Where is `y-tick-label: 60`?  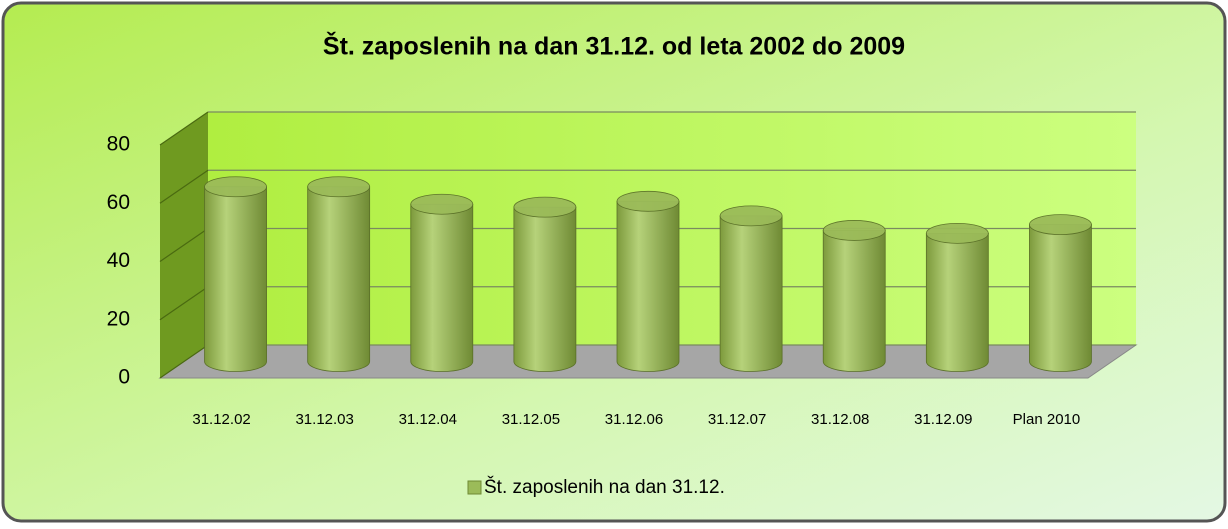
y-tick-label: 60 is located at coordinates (118, 202).